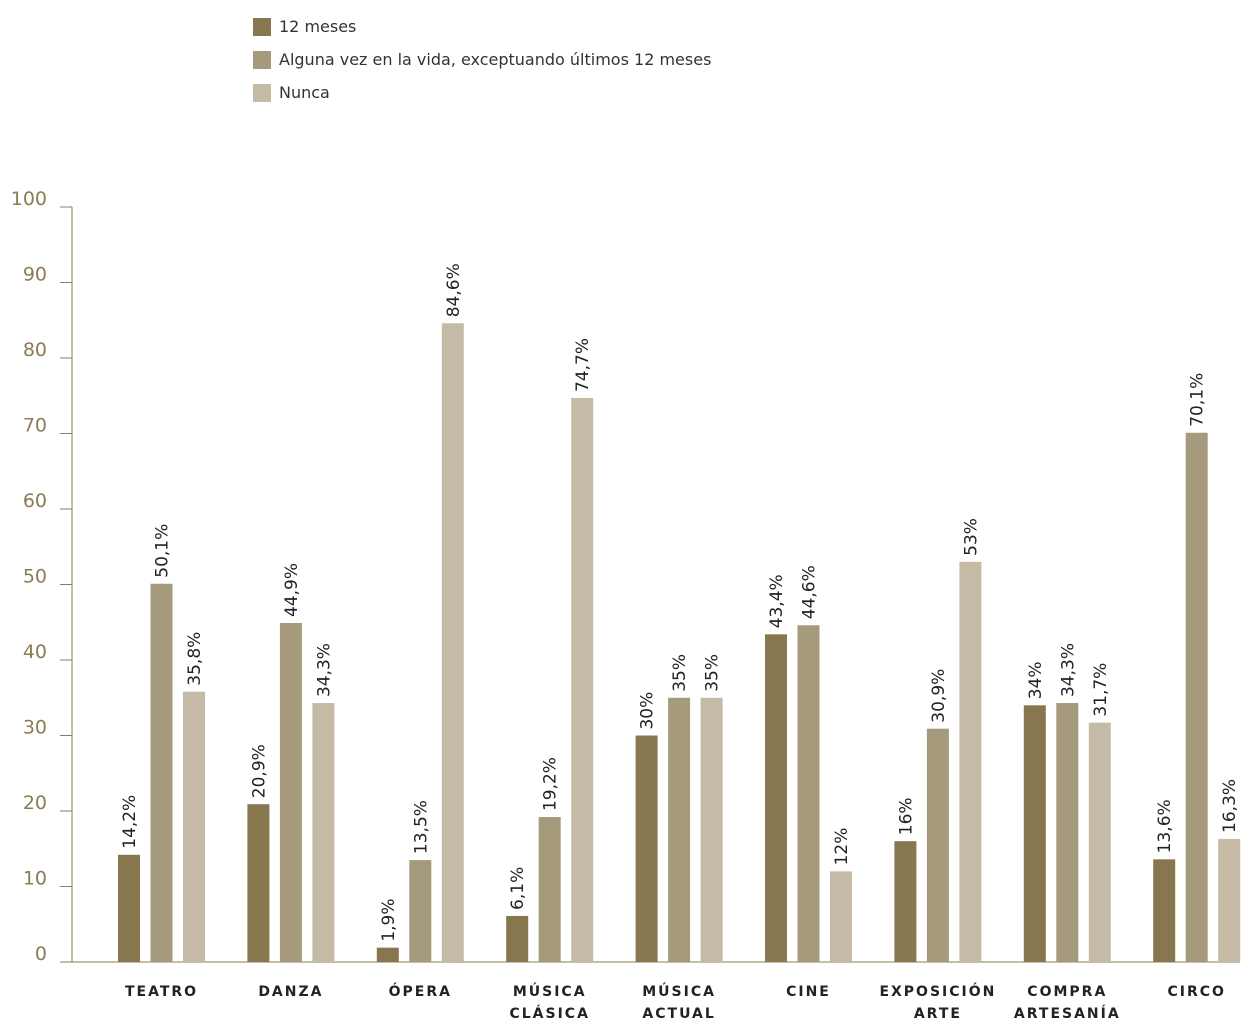  What do you see at coordinates (35, 728) in the screenshot?
I see `y-tick-label: 30` at bounding box center [35, 728].